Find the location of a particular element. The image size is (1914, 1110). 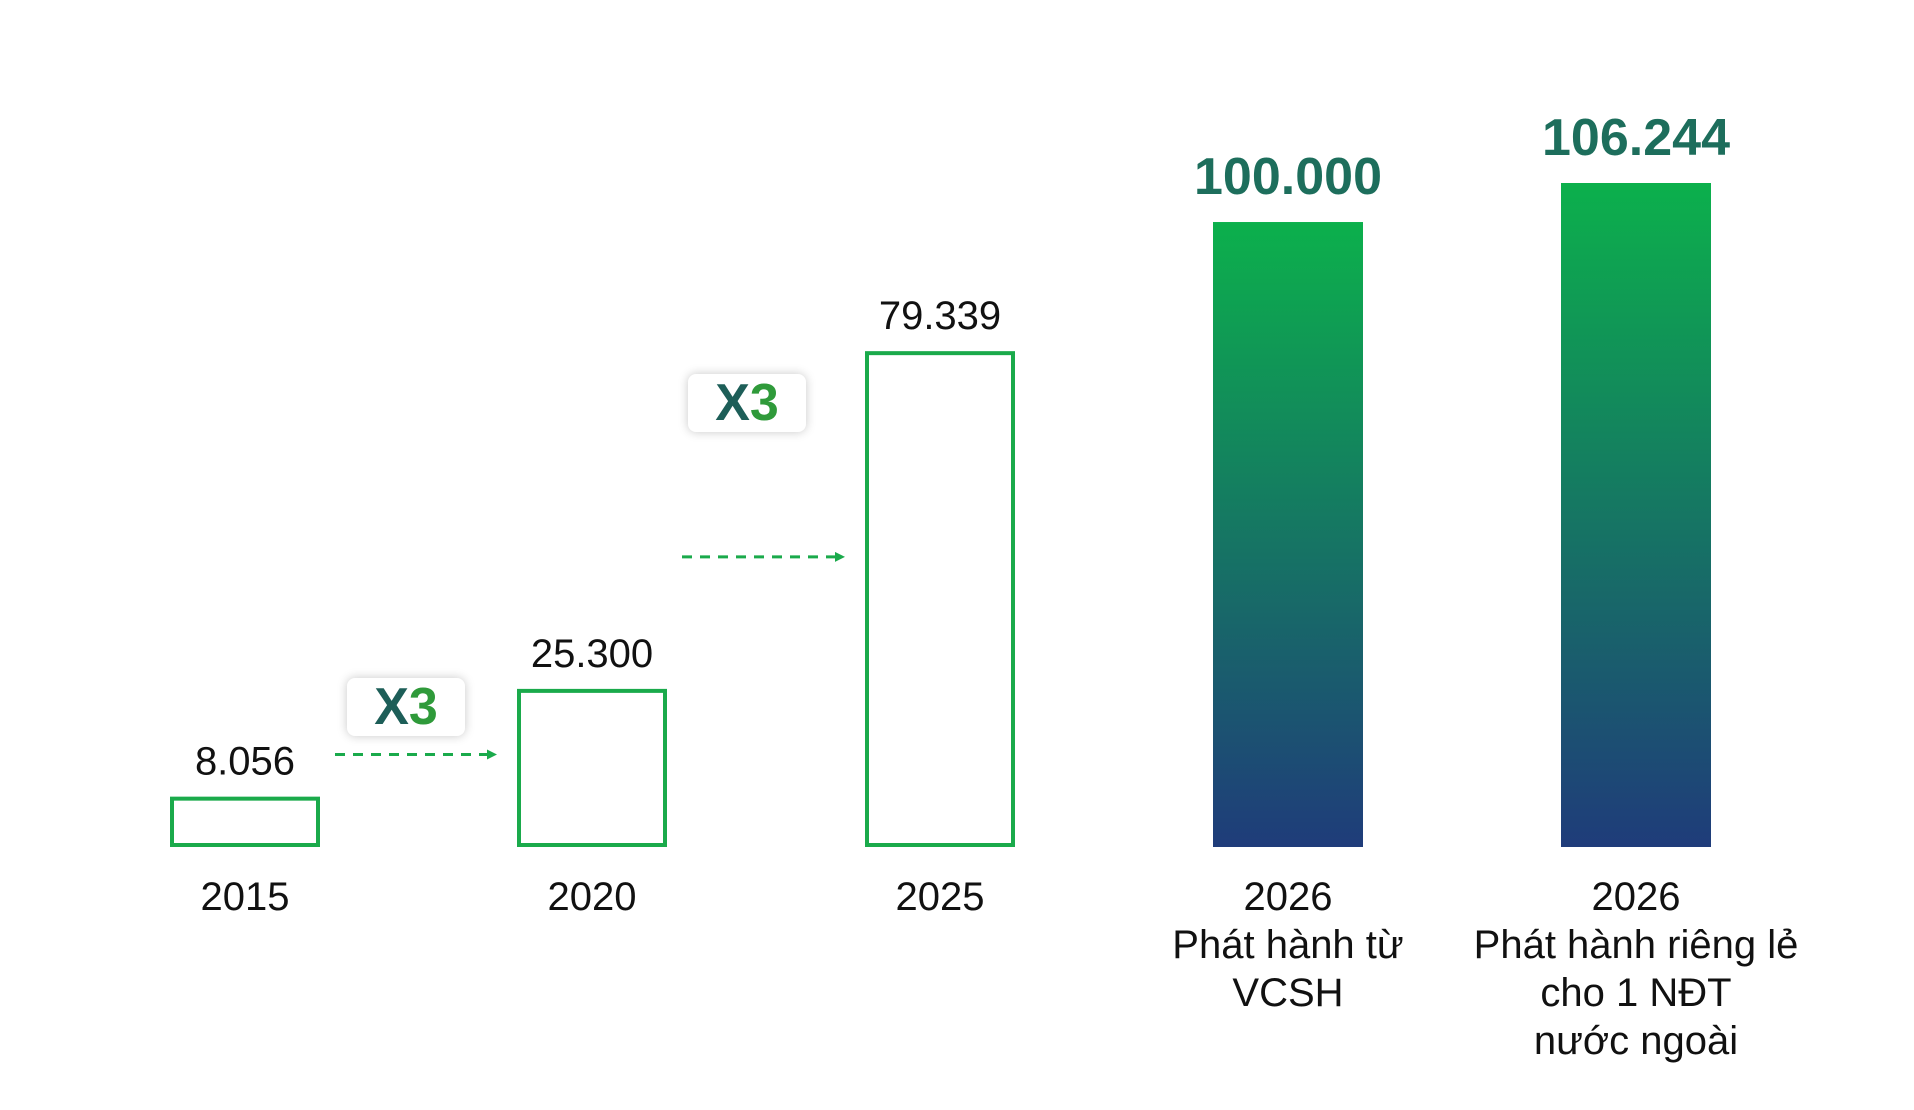

value-label: 106.244 is located at coordinates (1636, 138).